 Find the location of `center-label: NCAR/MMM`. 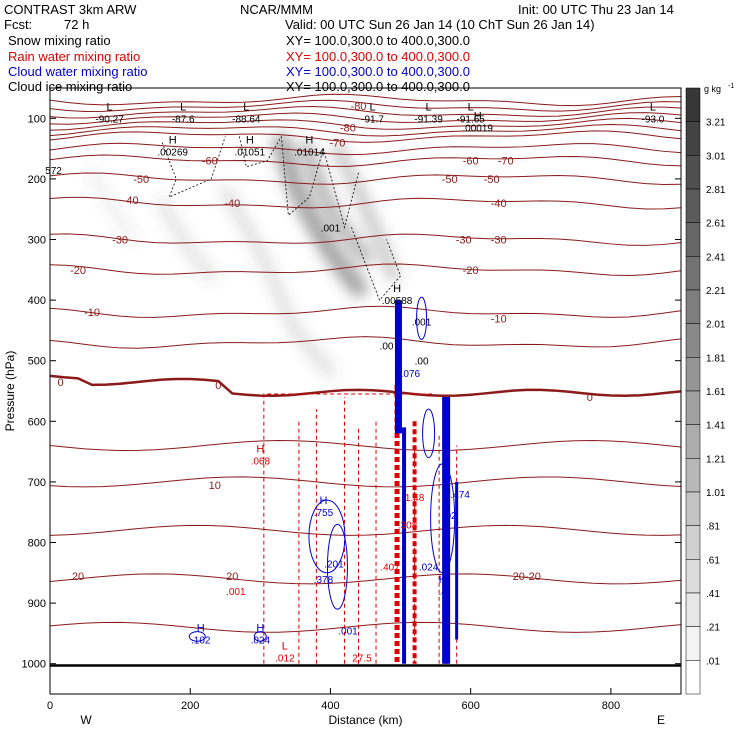

center-label: NCAR/MMM is located at coordinates (276, 9).